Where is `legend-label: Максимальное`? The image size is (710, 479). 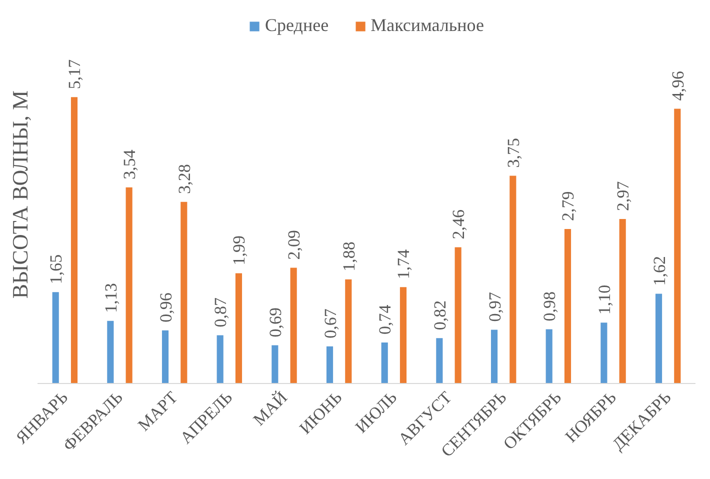 legend-label: Максимальное is located at coordinates (427, 25).